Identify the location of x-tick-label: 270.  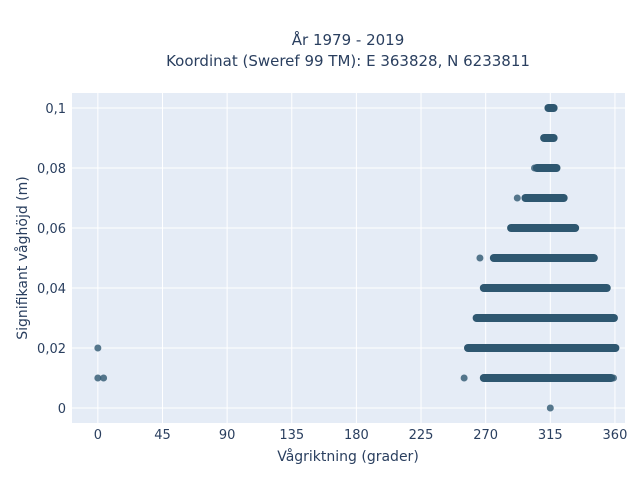
(485, 435).